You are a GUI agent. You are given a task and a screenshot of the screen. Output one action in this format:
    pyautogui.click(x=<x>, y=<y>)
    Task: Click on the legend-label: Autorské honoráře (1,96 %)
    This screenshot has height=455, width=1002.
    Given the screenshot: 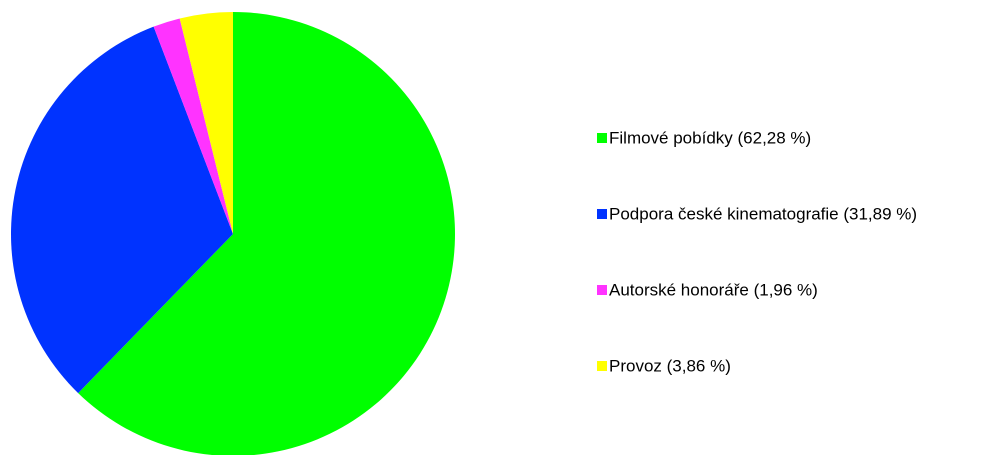 What is the action you would take?
    pyautogui.click(x=713, y=289)
    